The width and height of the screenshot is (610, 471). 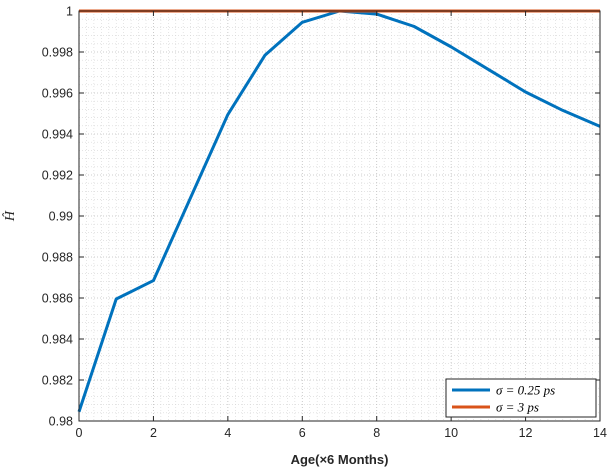 What do you see at coordinates (517, 407) in the screenshot?
I see `legend-label-2: σ = 3 ps` at bounding box center [517, 407].